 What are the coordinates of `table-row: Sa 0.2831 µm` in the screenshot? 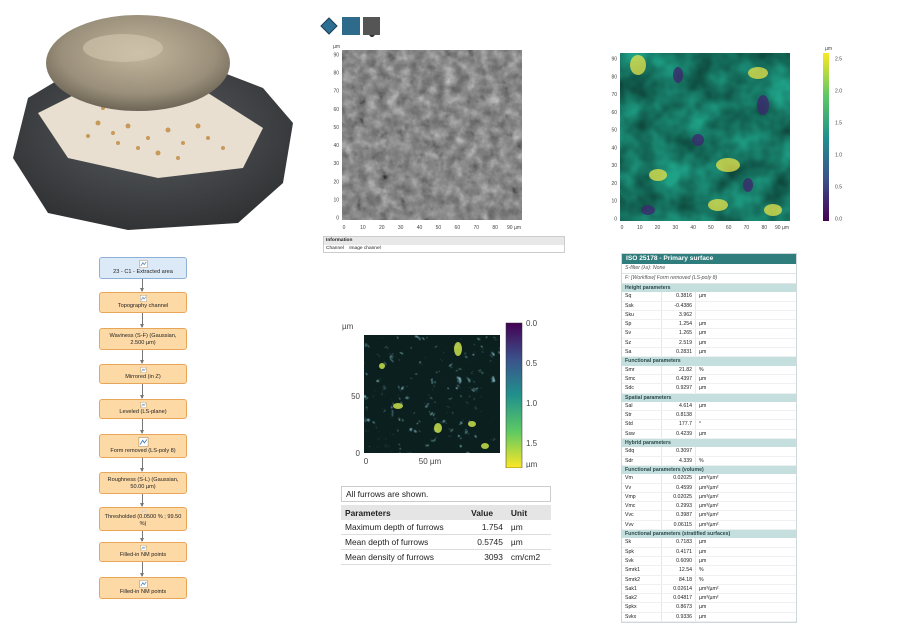 It's located at (709, 353).